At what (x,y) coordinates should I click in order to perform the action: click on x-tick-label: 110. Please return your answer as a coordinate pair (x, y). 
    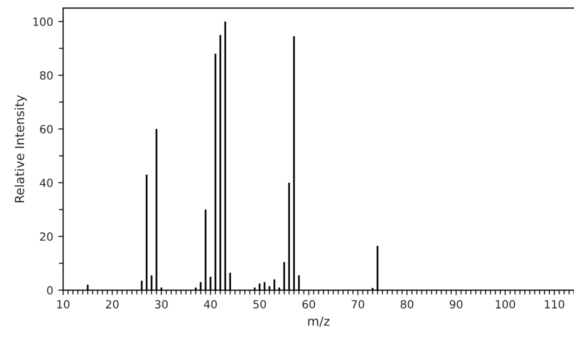
    Looking at the image, I should click on (554, 304).